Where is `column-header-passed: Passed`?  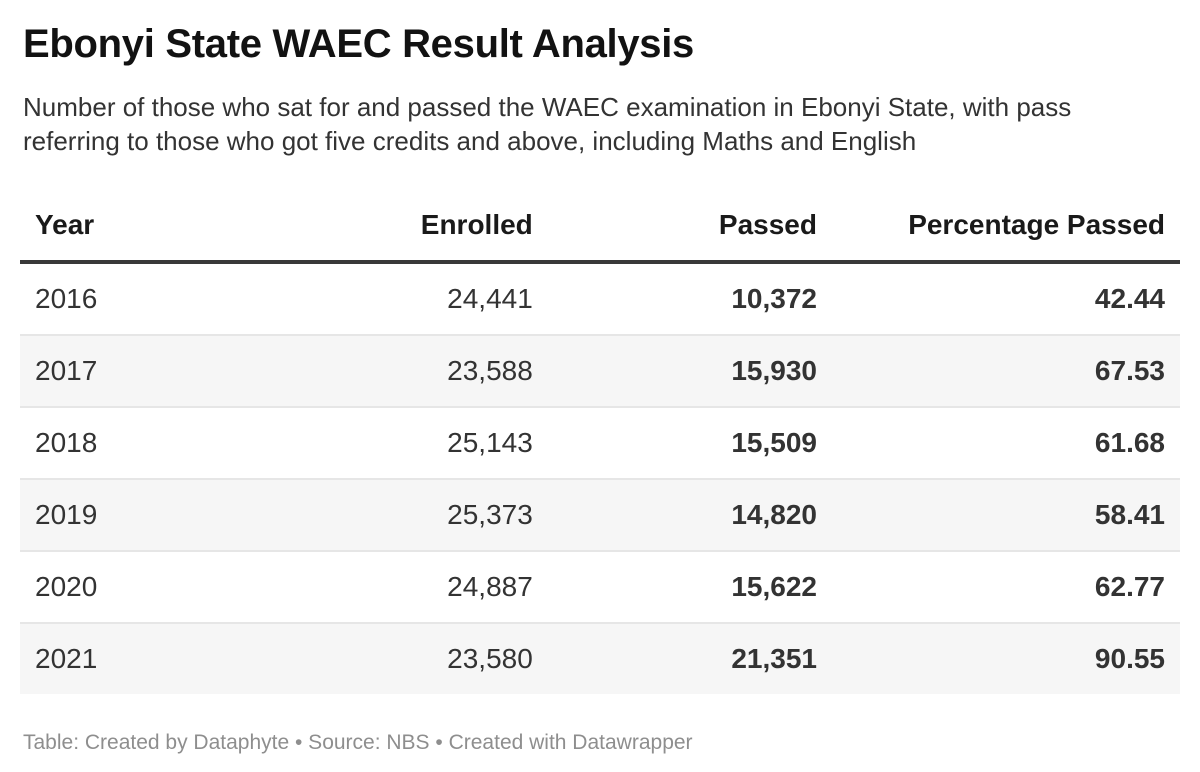 column-header-passed: Passed is located at coordinates (689, 230).